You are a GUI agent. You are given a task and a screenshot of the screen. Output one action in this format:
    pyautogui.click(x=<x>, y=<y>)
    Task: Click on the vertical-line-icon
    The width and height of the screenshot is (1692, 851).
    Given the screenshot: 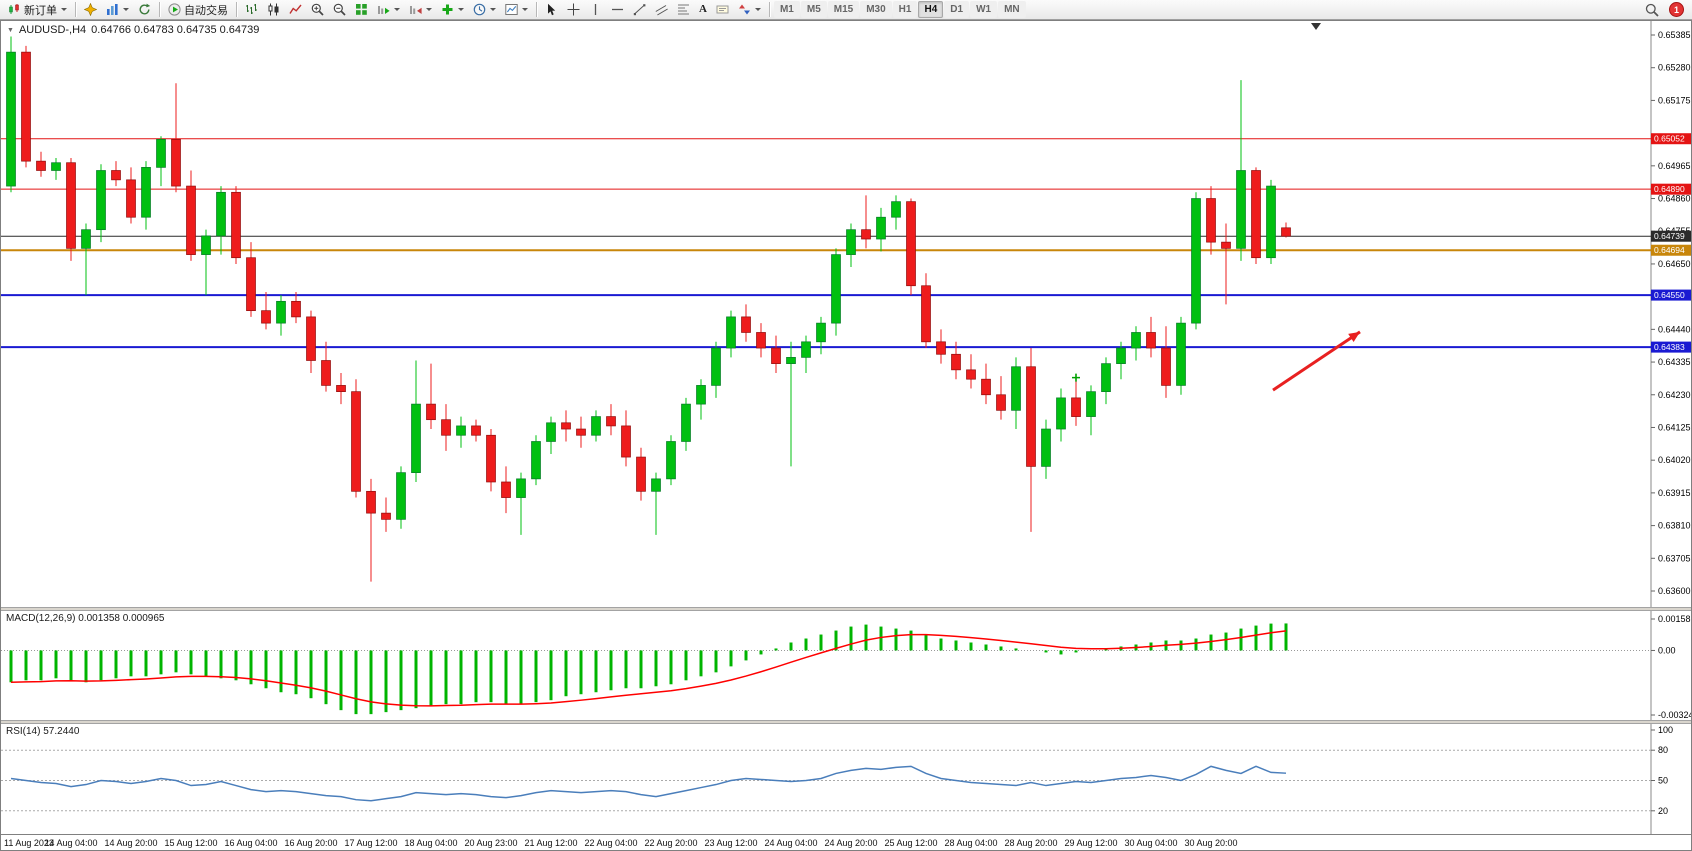 What is the action you would take?
    pyautogui.click(x=595, y=9)
    